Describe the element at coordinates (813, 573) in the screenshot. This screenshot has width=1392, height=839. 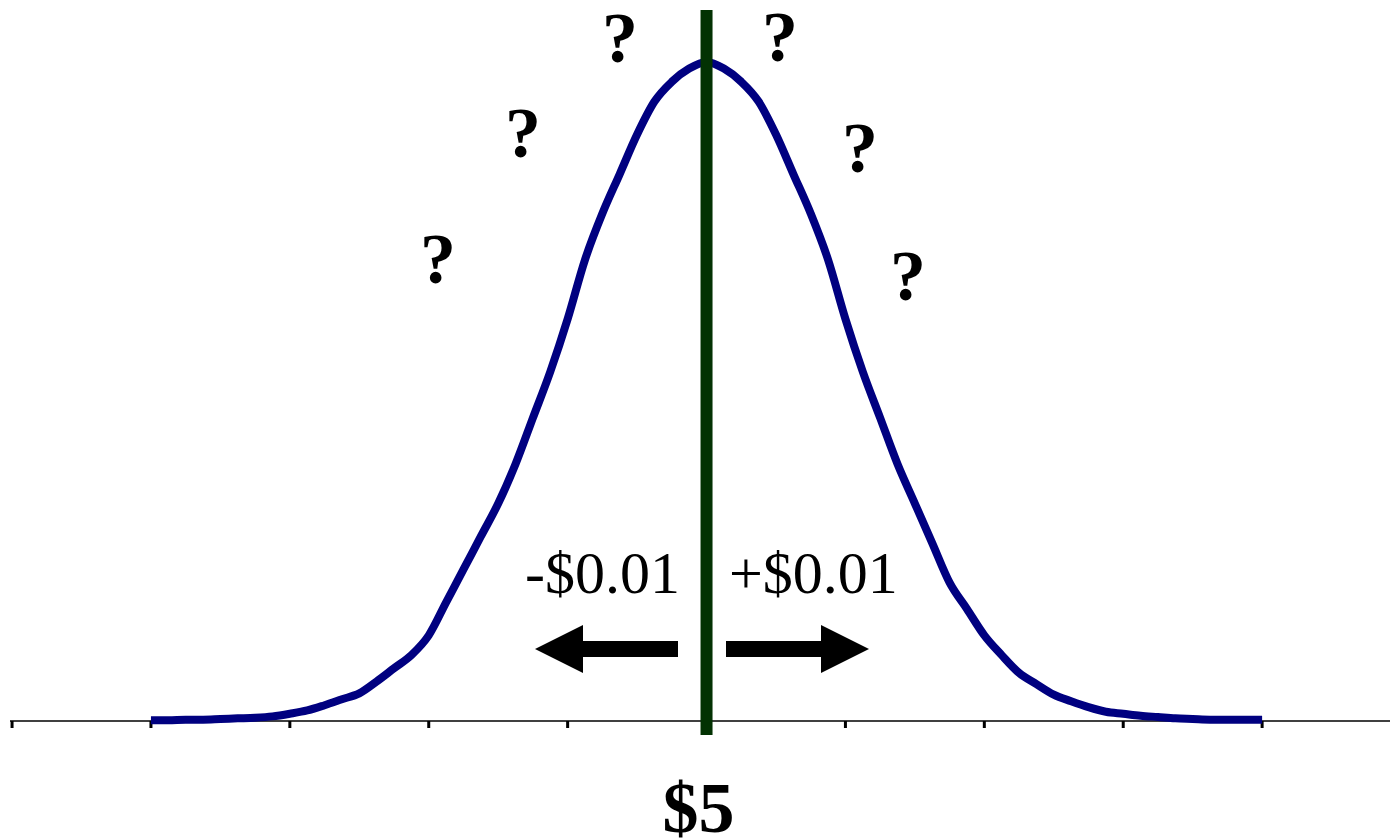
I see `annotation: +$0.01` at that location.